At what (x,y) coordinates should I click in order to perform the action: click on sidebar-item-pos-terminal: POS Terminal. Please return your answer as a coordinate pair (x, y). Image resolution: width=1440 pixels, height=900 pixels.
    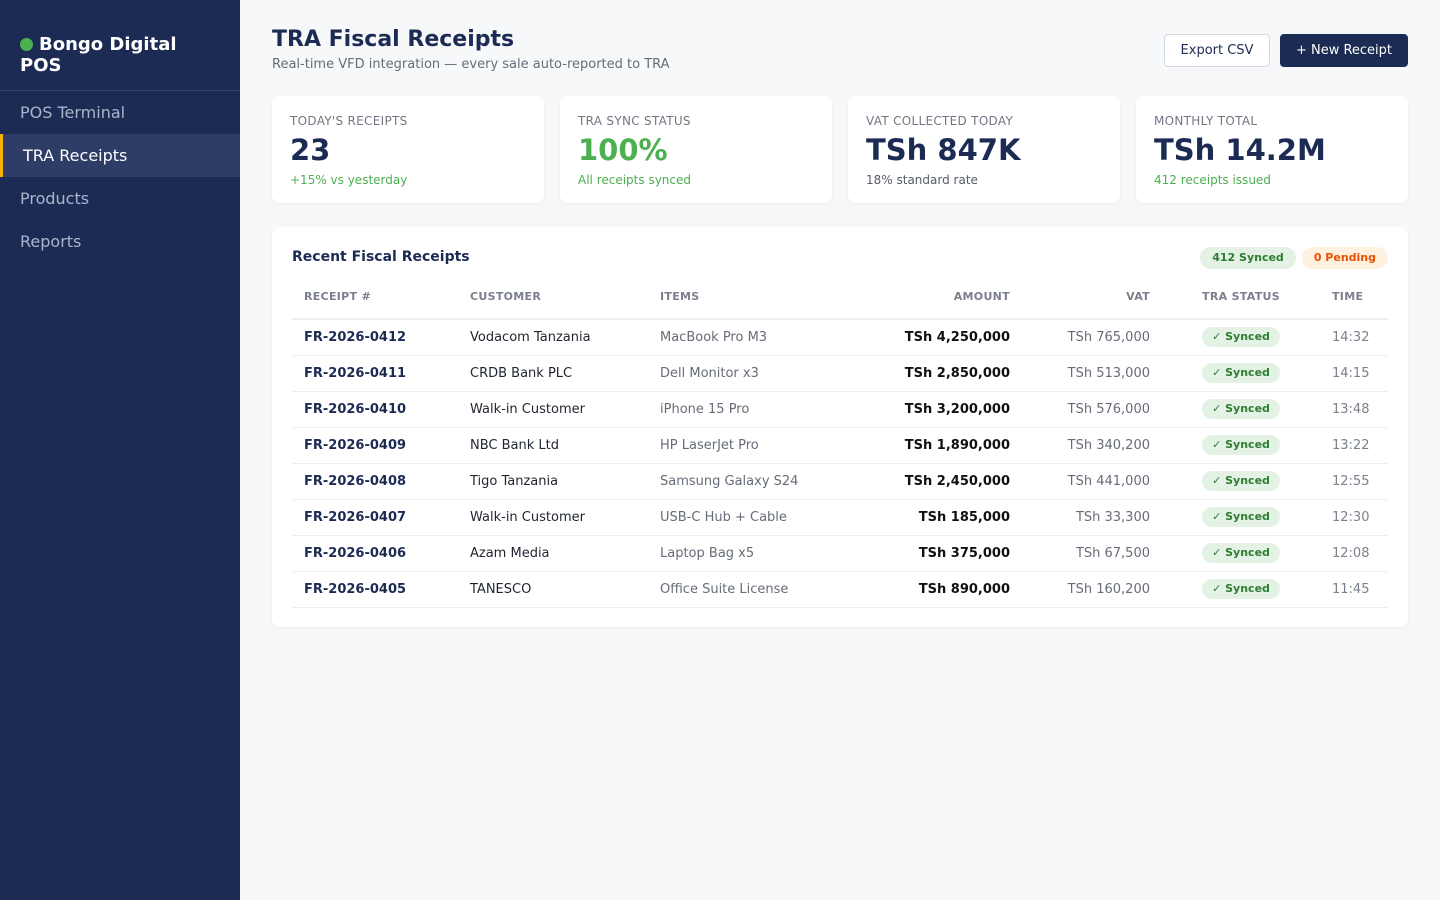
    Looking at the image, I should click on (73, 112).